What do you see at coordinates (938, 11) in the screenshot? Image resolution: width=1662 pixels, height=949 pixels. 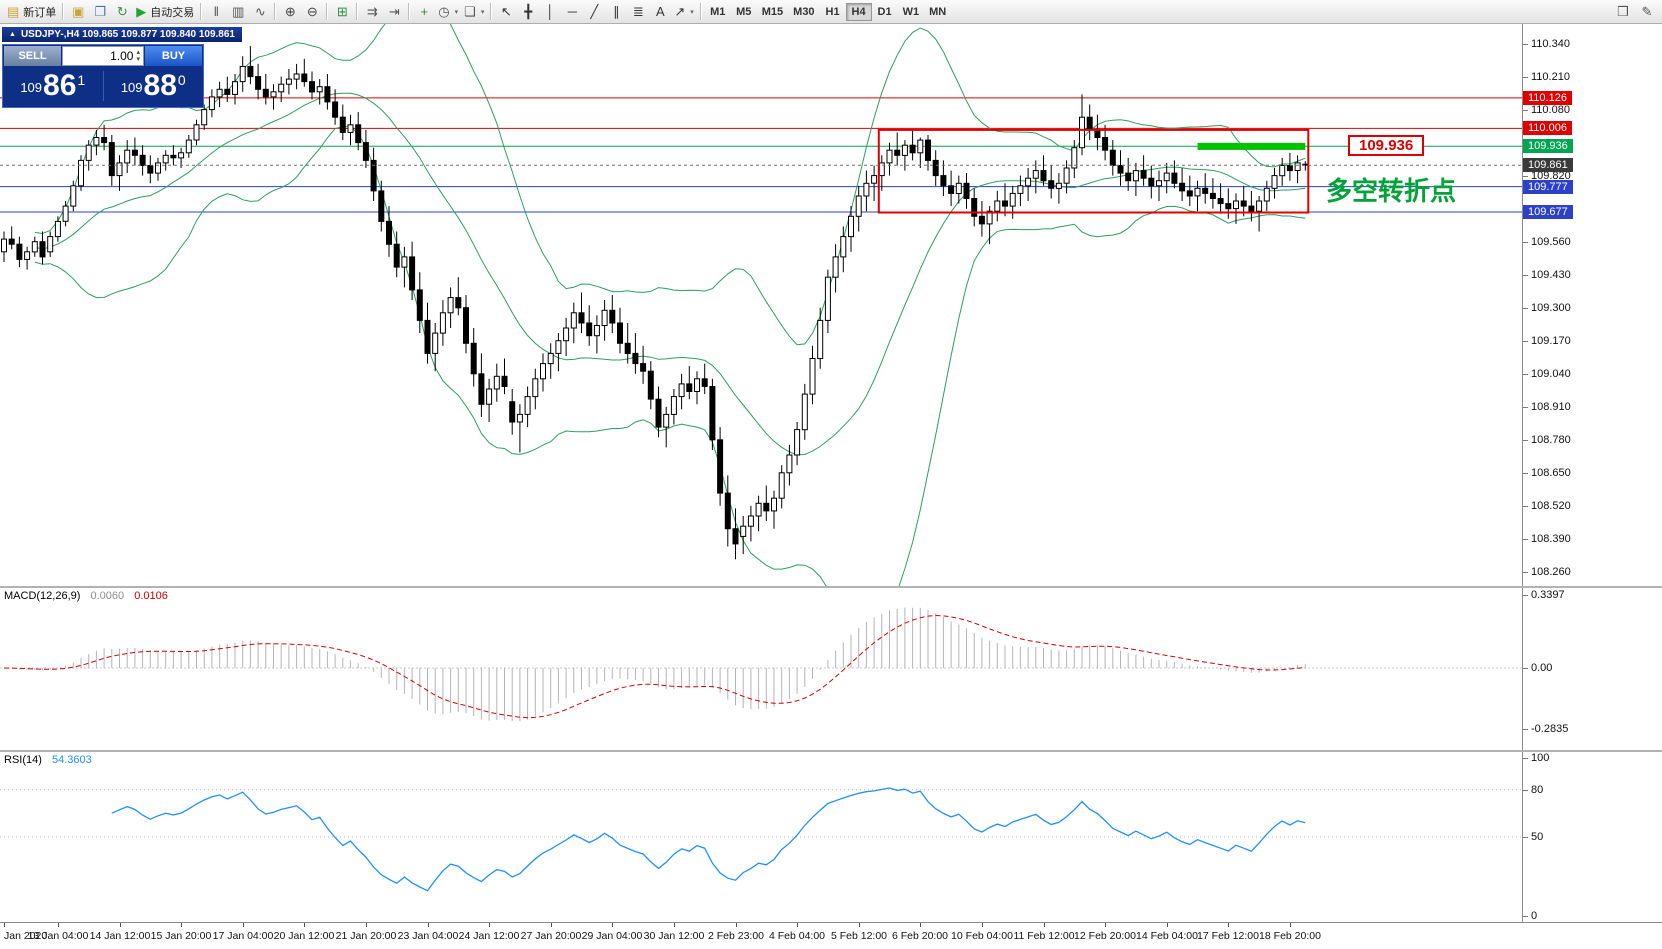 I see `timeframe-mn-button: MN` at bounding box center [938, 11].